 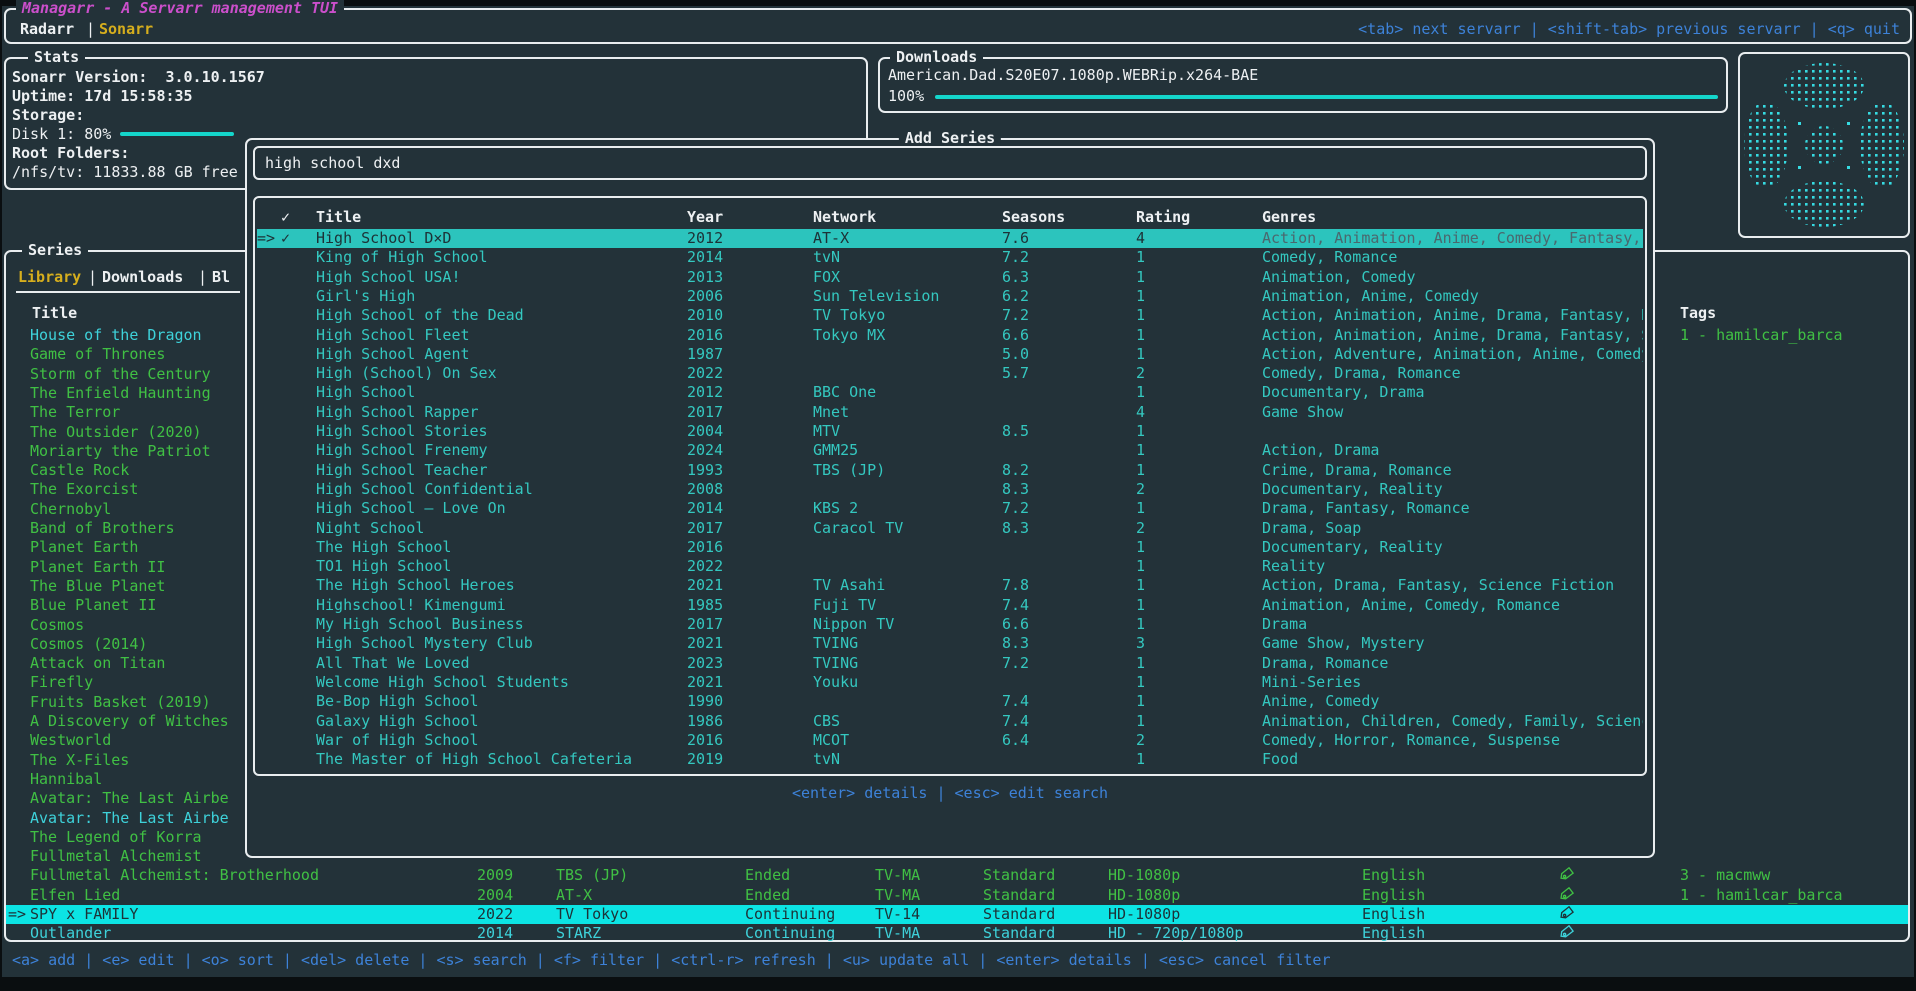 I want to click on library-tab-blocklist: Bl, so click(x=221, y=277).